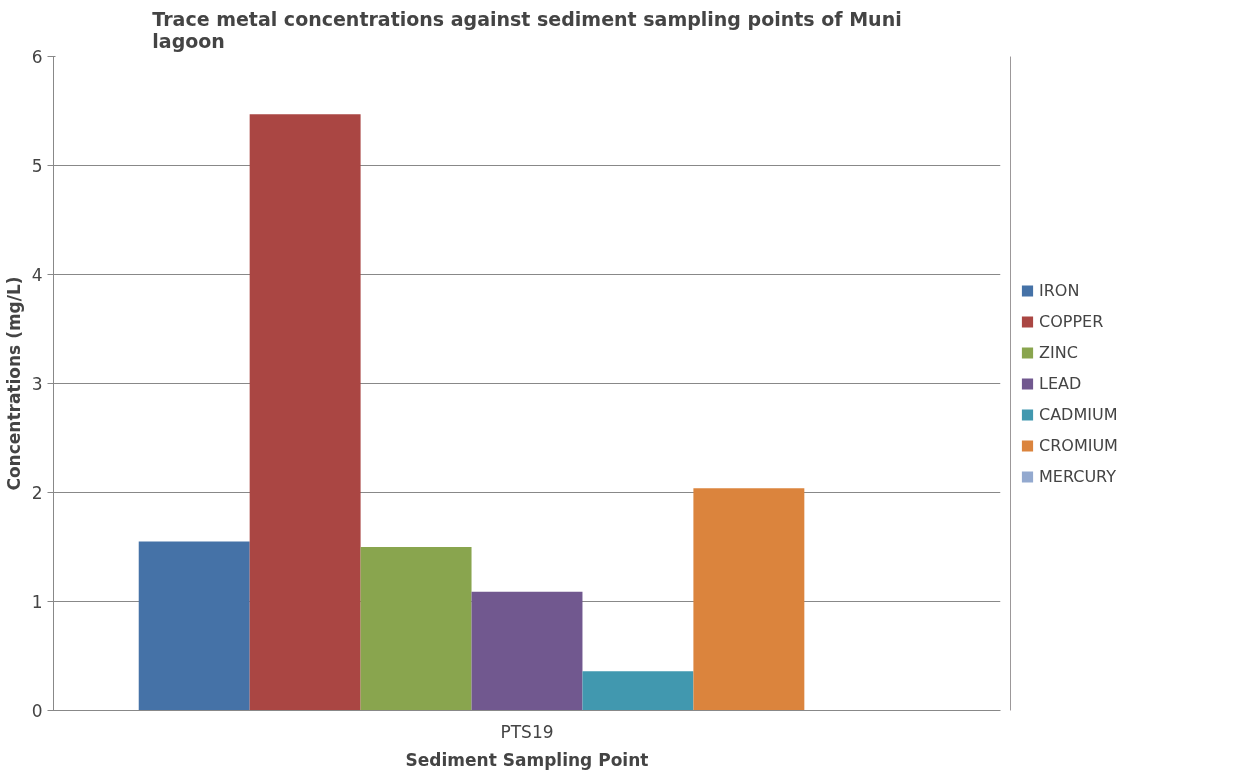  I want to click on legend-label: LEAD, so click(1060, 383).